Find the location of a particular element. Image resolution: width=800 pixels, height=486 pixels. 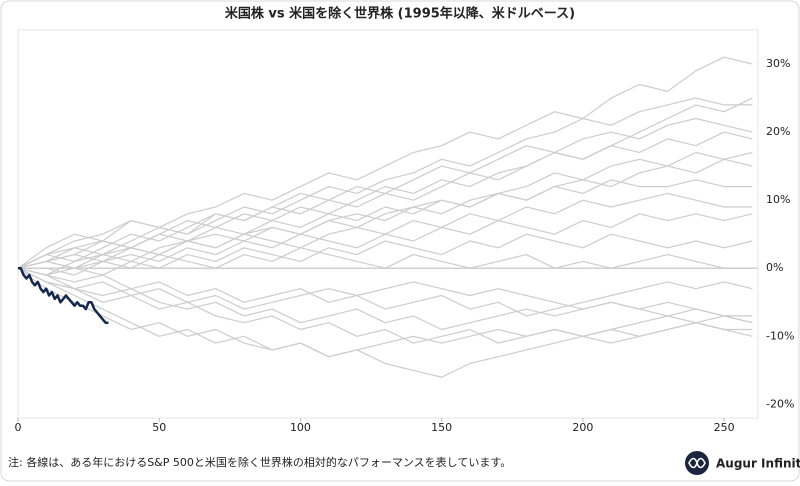

x-tick-label: 50 is located at coordinates (159, 427).